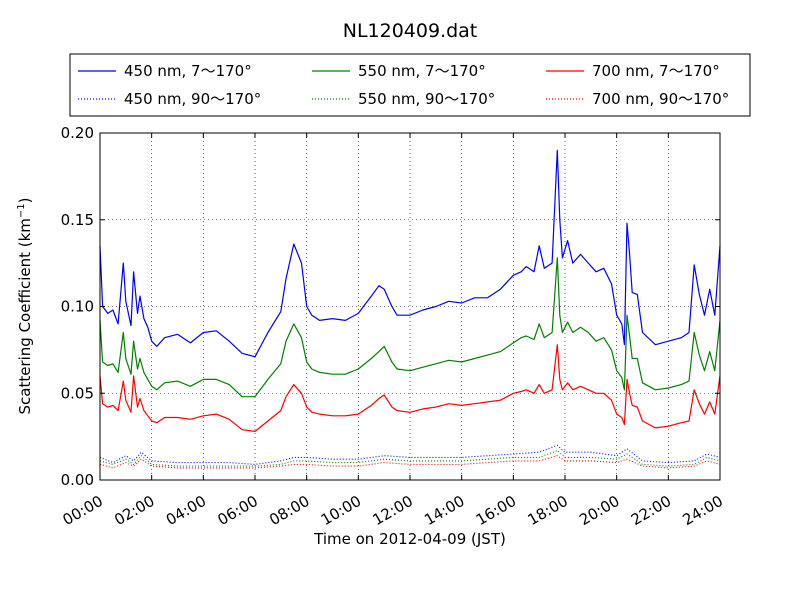 Image resolution: width=800 pixels, height=600 pixels. I want to click on y-tick-label: 0.05, so click(77, 393).